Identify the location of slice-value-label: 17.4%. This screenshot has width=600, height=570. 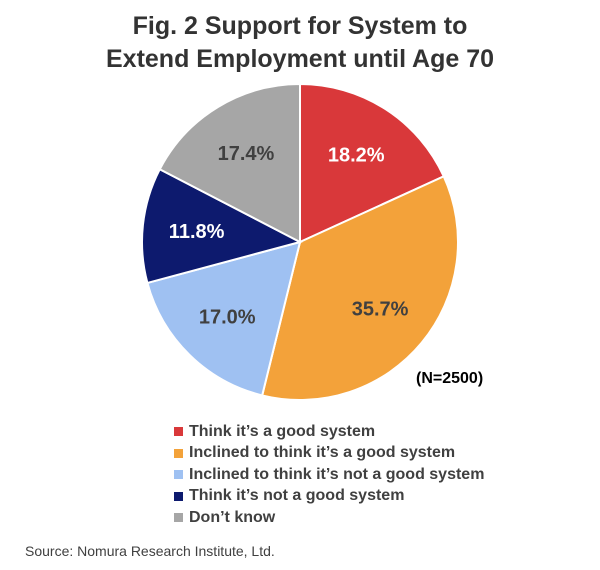
(246, 154).